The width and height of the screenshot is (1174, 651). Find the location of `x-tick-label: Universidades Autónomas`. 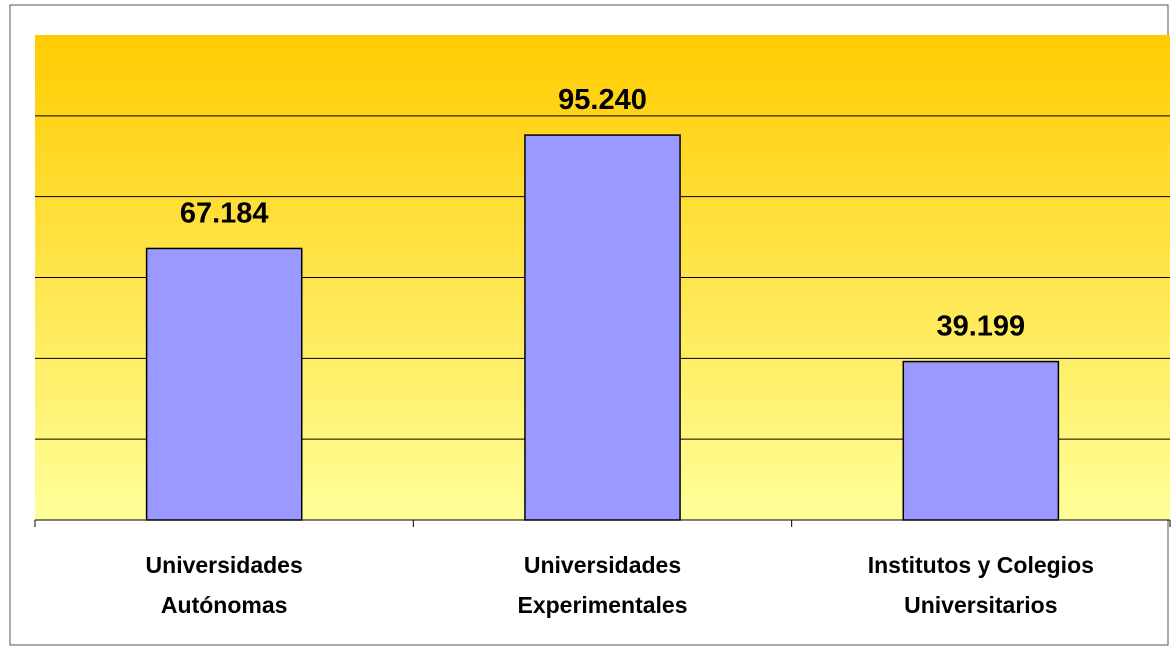

x-tick-label: Universidades Autónomas is located at coordinates (224, 585).